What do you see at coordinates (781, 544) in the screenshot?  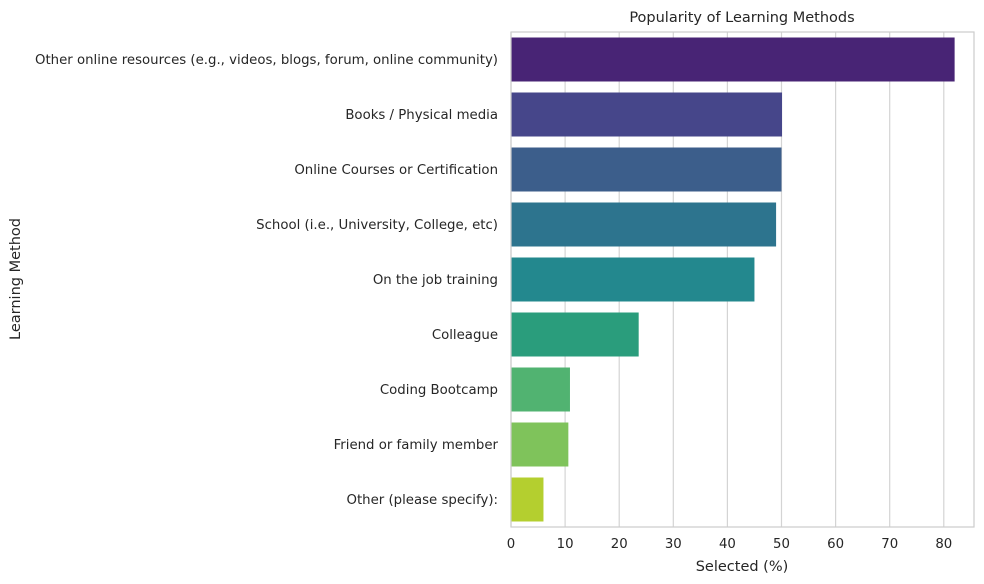 I see `x-tick-label: 50` at bounding box center [781, 544].